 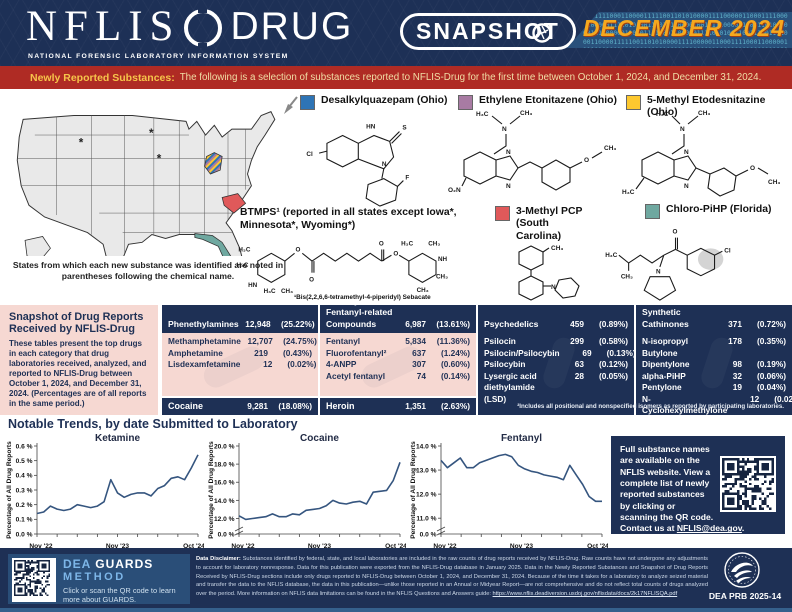 What do you see at coordinates (373, 102) in the screenshot?
I see `legend-desalkylquazepam: Desalkylquazepam (Ohio)` at bounding box center [373, 102].